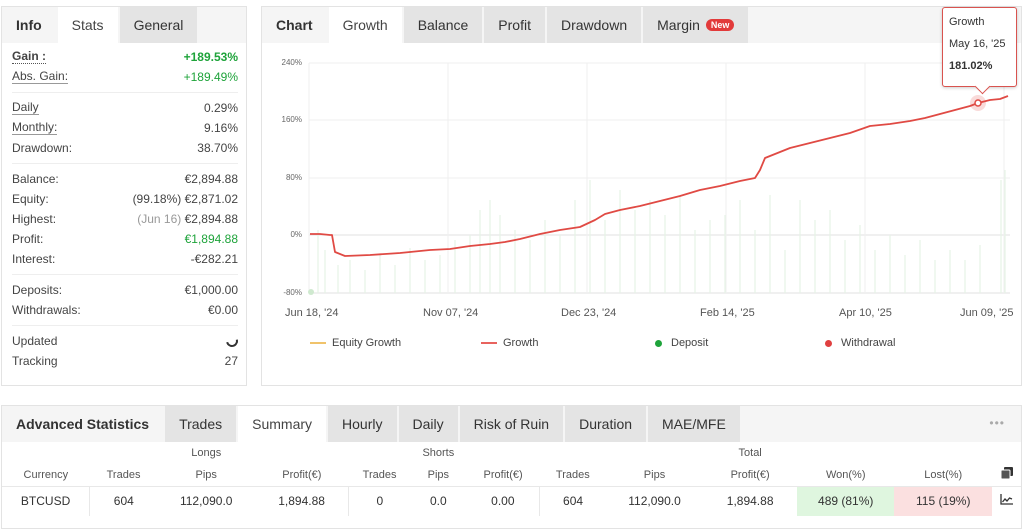 Image resolution: width=1024 pixels, height=530 pixels. What do you see at coordinates (503, 474) in the screenshot?
I see `col-short-profit: Profit(€)` at bounding box center [503, 474].